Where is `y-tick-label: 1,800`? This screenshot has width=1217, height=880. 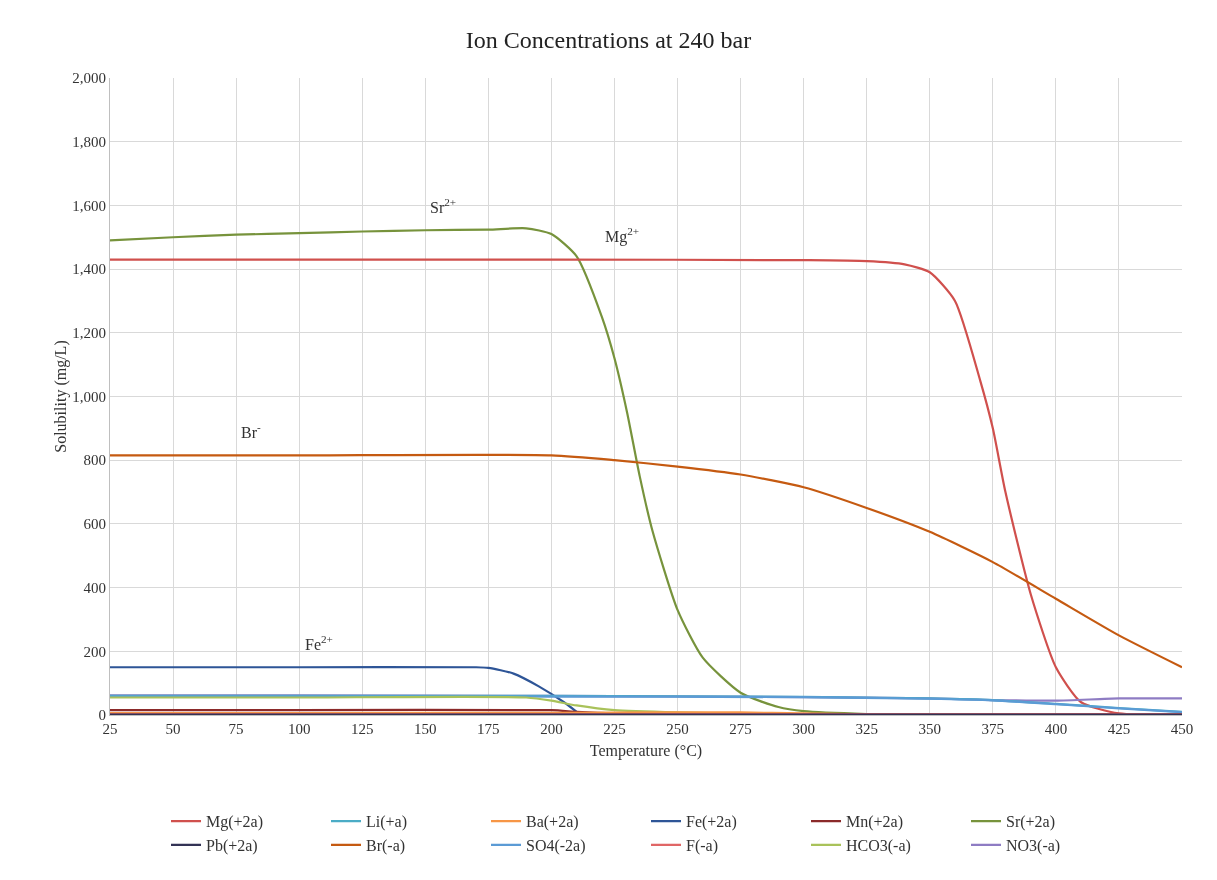
y-tick-label: 1,800 is located at coordinates (89, 141).